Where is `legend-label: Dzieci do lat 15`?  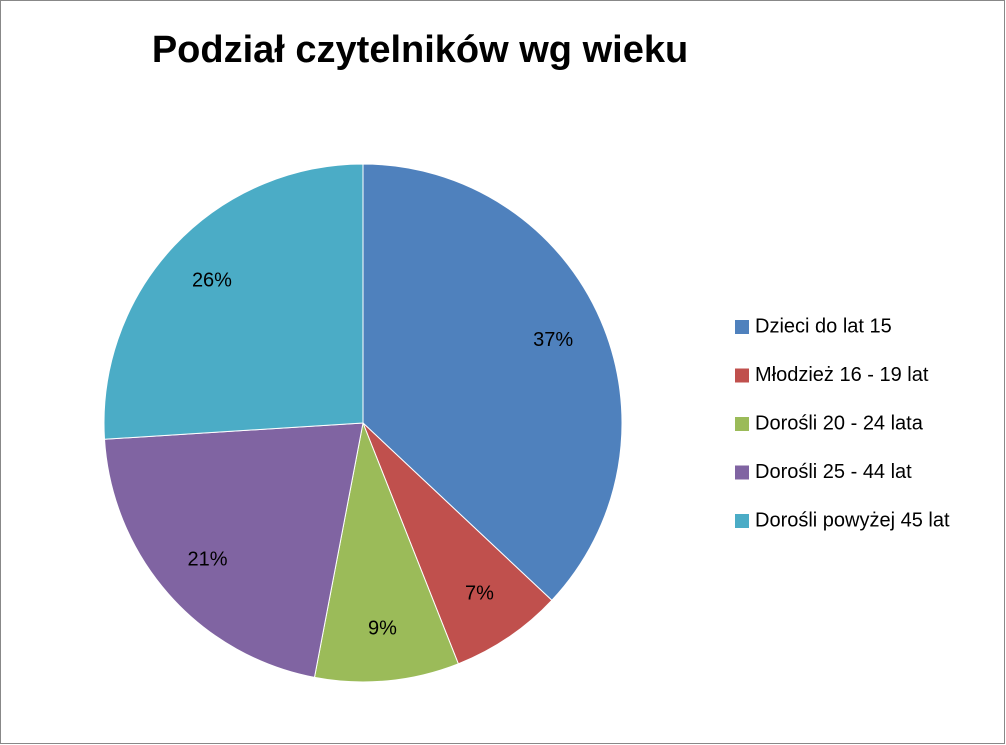
legend-label: Dzieci do lat 15 is located at coordinates (823, 326).